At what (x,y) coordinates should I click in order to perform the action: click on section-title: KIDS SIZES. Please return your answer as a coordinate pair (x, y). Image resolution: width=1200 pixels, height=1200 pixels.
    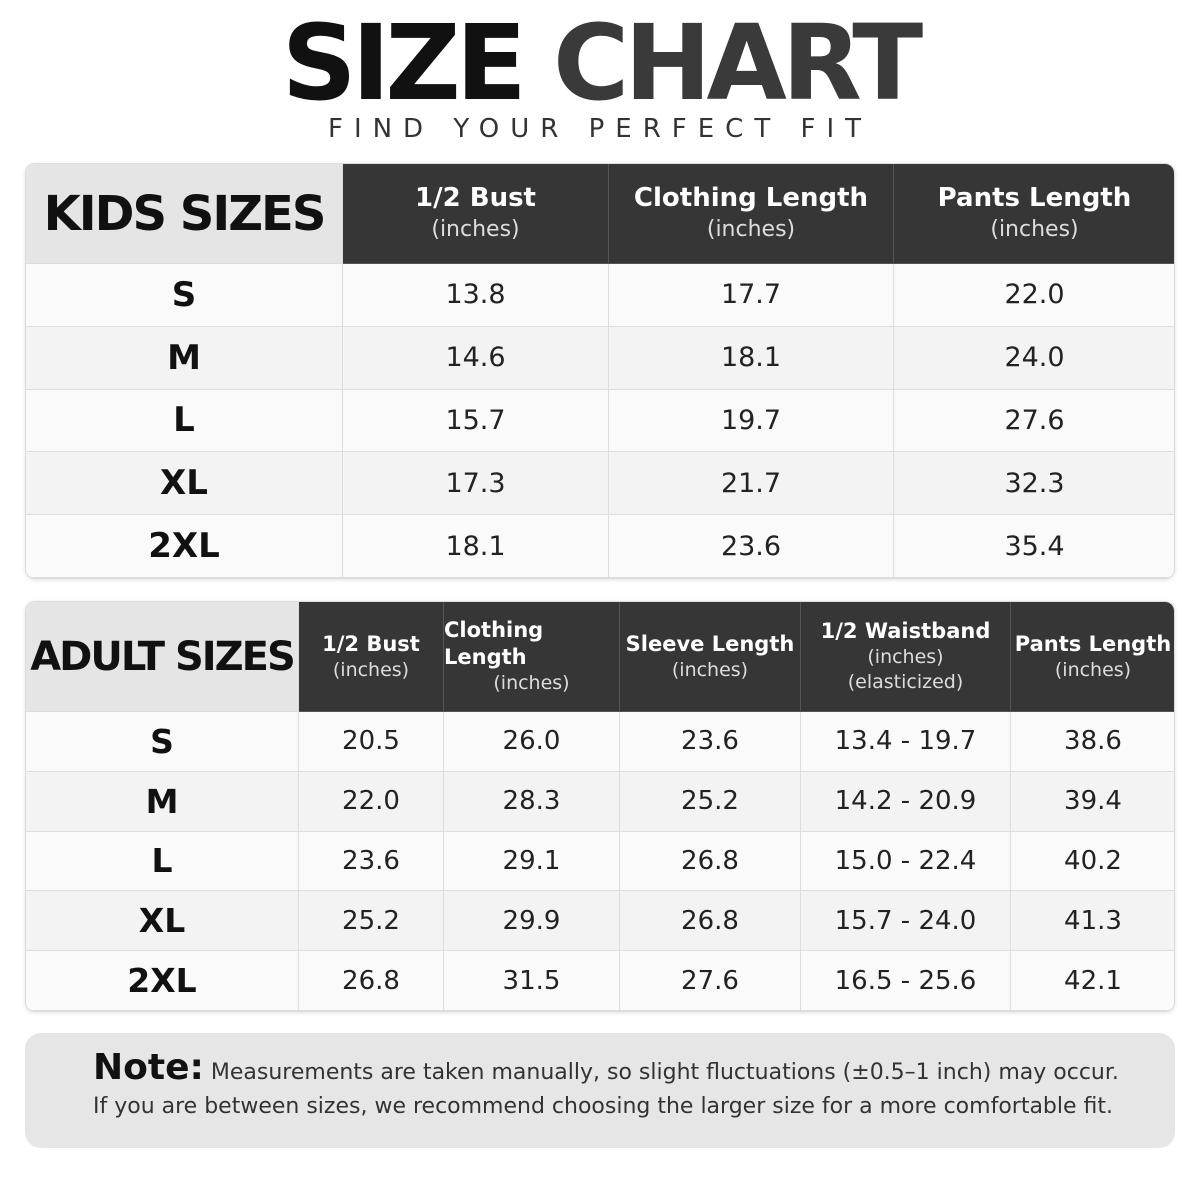
    Looking at the image, I should click on (184, 214).